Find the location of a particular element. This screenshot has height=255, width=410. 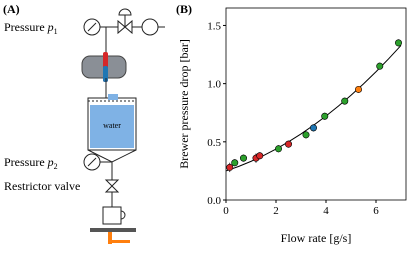

x-tick-label: 4 is located at coordinates (326, 211).